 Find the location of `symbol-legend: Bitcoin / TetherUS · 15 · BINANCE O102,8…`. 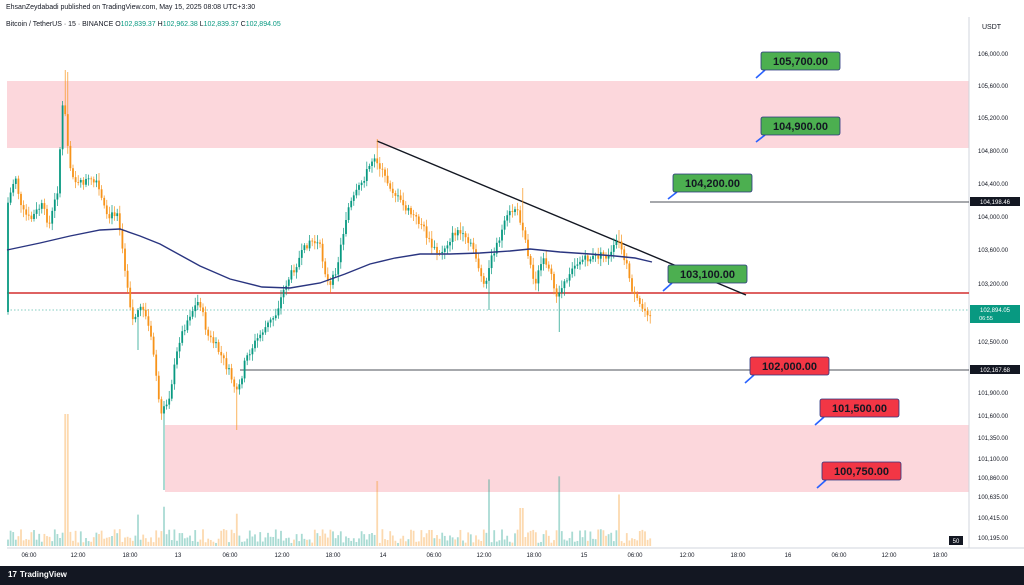

symbol-legend: Bitcoin / TetherUS · 15 · BINANCE O102,8… is located at coordinates (143, 24).